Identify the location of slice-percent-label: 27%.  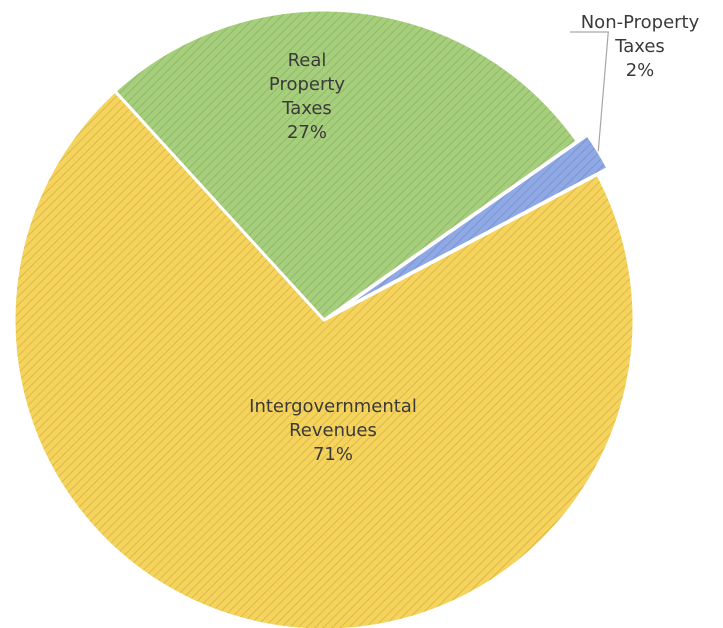
(307, 132).